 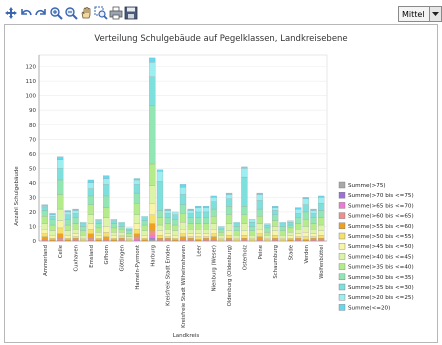 I want to click on chevron-down-icon, so click(x=435, y=14).